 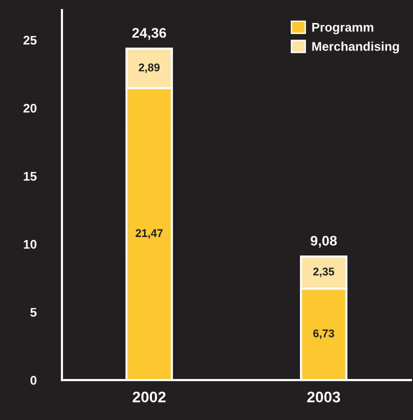 I want to click on y-tick-label: 10, so click(x=30, y=244).